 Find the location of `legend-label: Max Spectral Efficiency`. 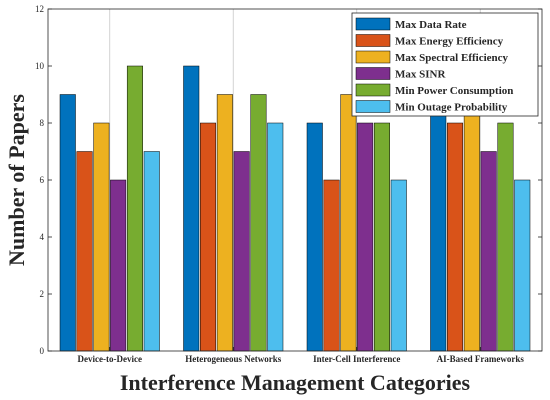

legend-label: Max Spectral Efficiency is located at coordinates (452, 58).